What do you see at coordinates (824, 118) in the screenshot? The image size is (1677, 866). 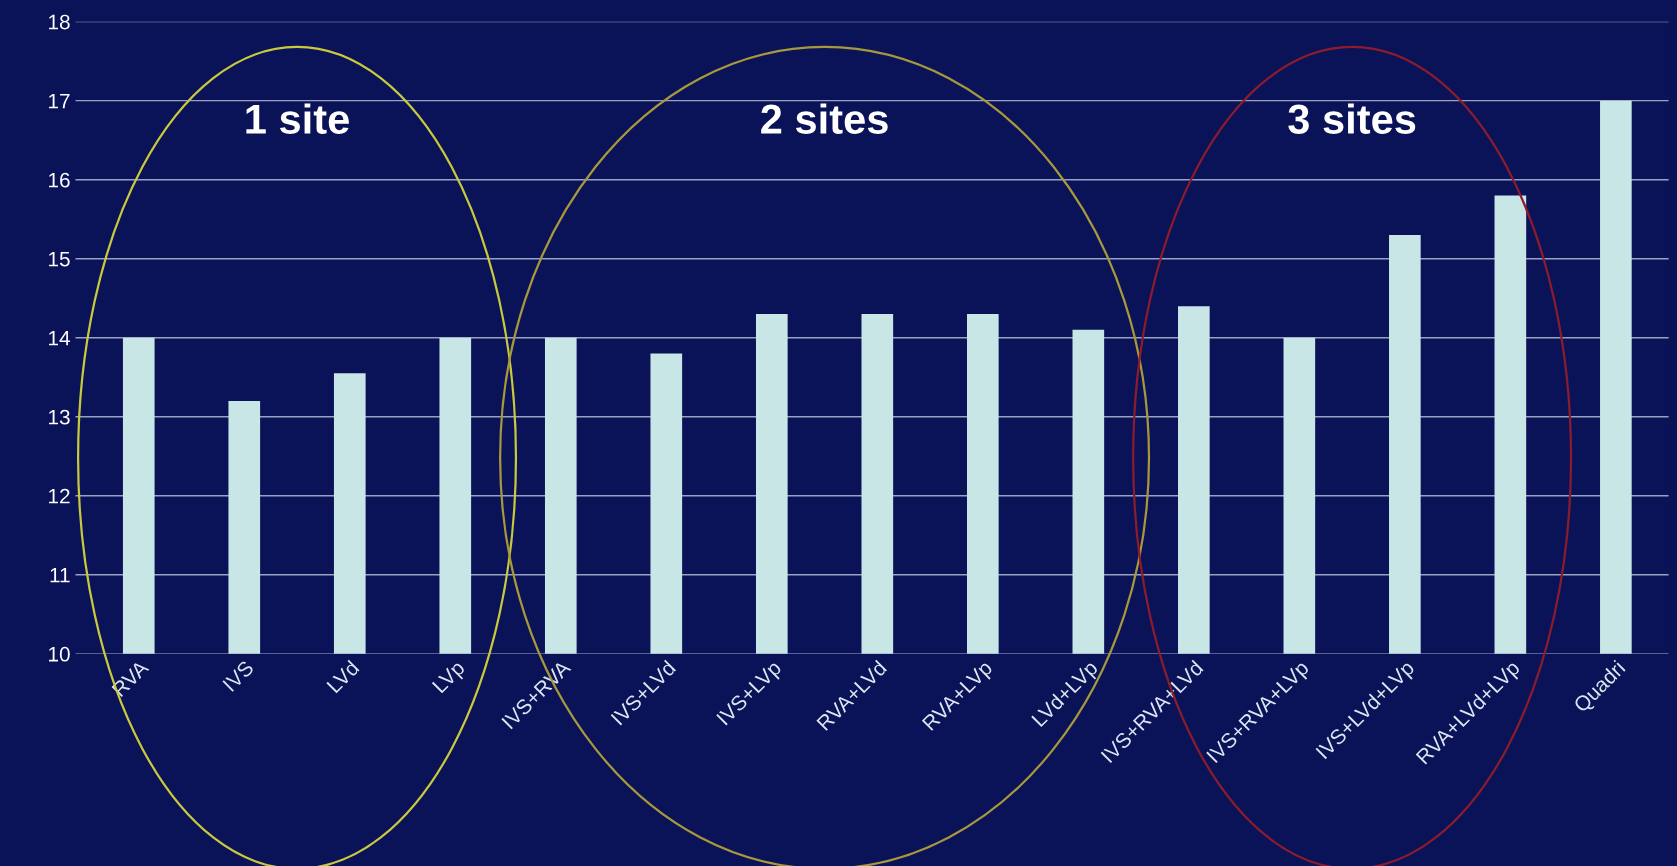 I see `annotation: 2 sites` at bounding box center [824, 118].